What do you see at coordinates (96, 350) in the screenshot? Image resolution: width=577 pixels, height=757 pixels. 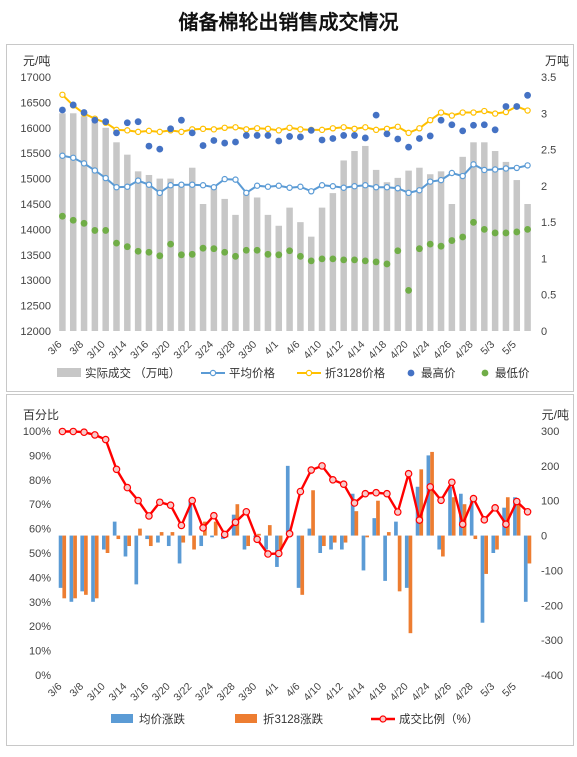 I see `x-tick-label: 3/10` at bounding box center [96, 350].